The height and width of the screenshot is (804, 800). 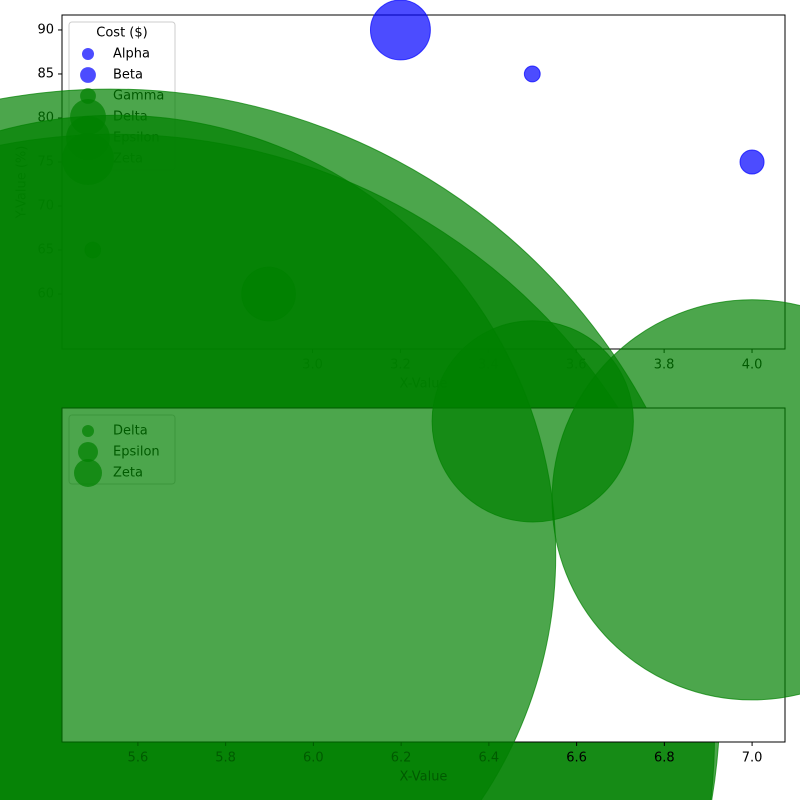 I want to click on x-tick-label: 6.6, so click(x=576, y=758).